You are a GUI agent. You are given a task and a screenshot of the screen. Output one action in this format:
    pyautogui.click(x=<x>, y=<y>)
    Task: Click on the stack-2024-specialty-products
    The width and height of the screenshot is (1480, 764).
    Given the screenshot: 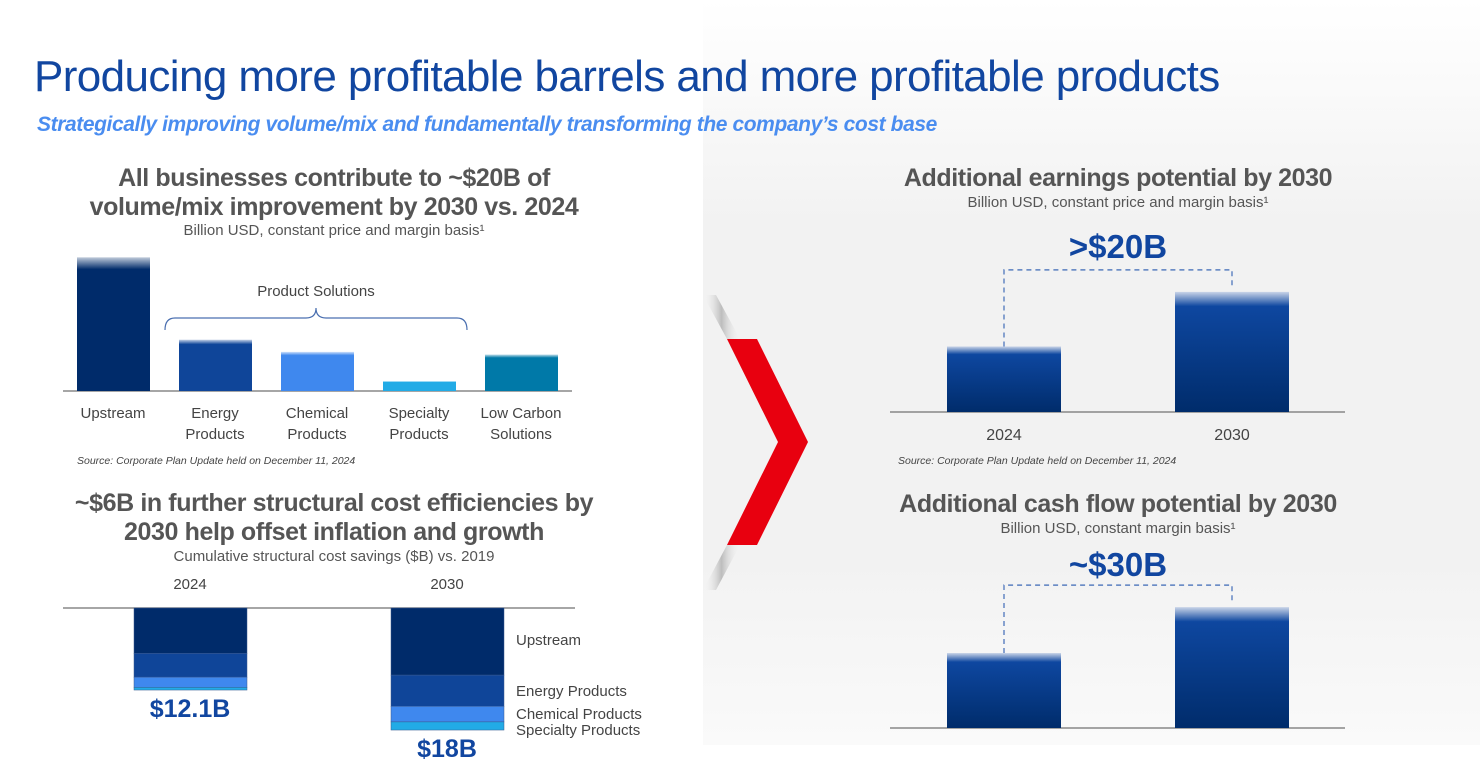 What is the action you would take?
    pyautogui.click(x=190, y=689)
    